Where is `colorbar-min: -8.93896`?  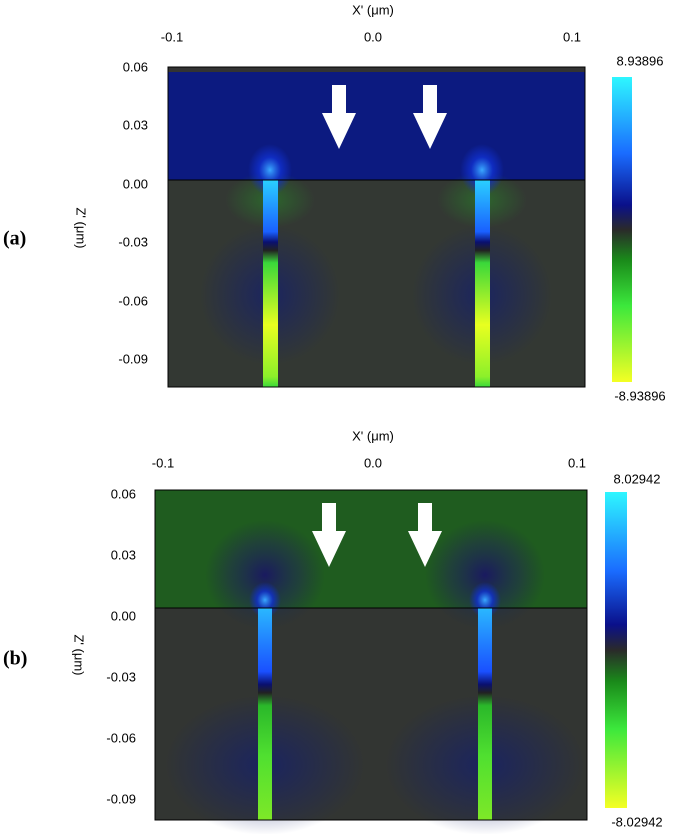 colorbar-min: -8.93896 is located at coordinates (639, 395).